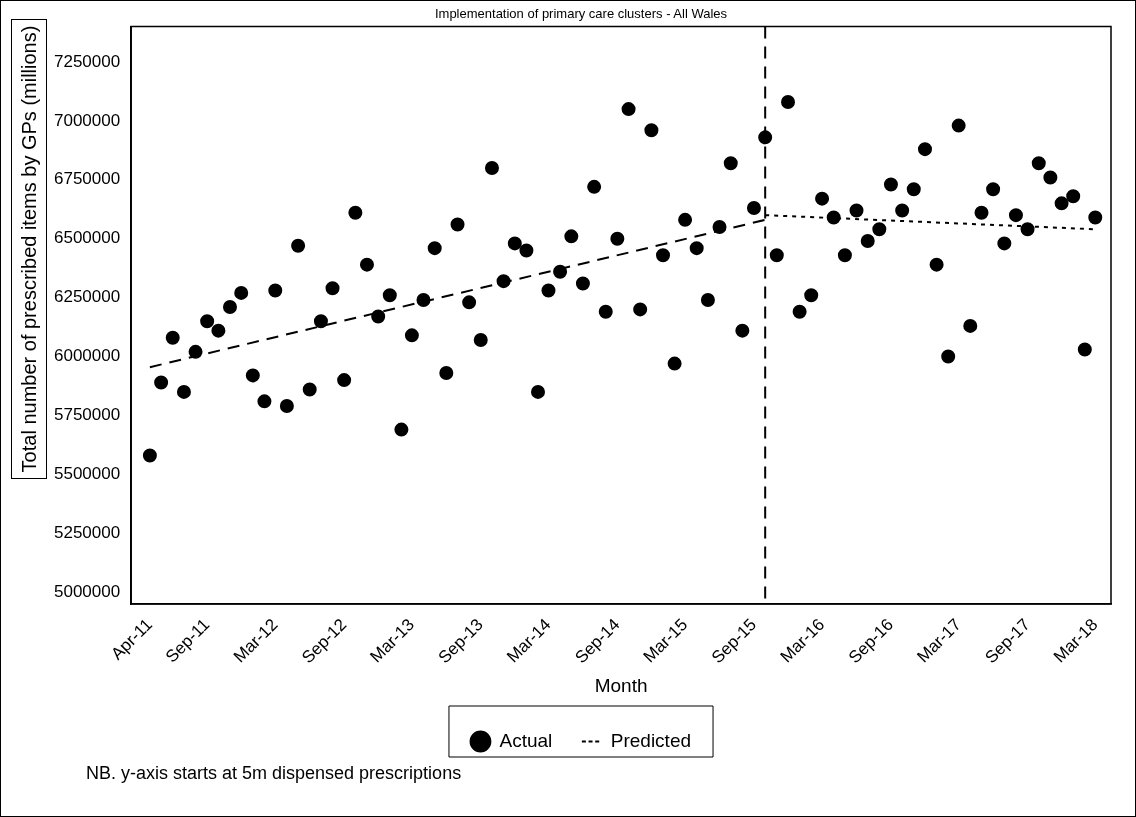 The image size is (1136, 817). I want to click on y-tick-label: 6500000, so click(87, 238).